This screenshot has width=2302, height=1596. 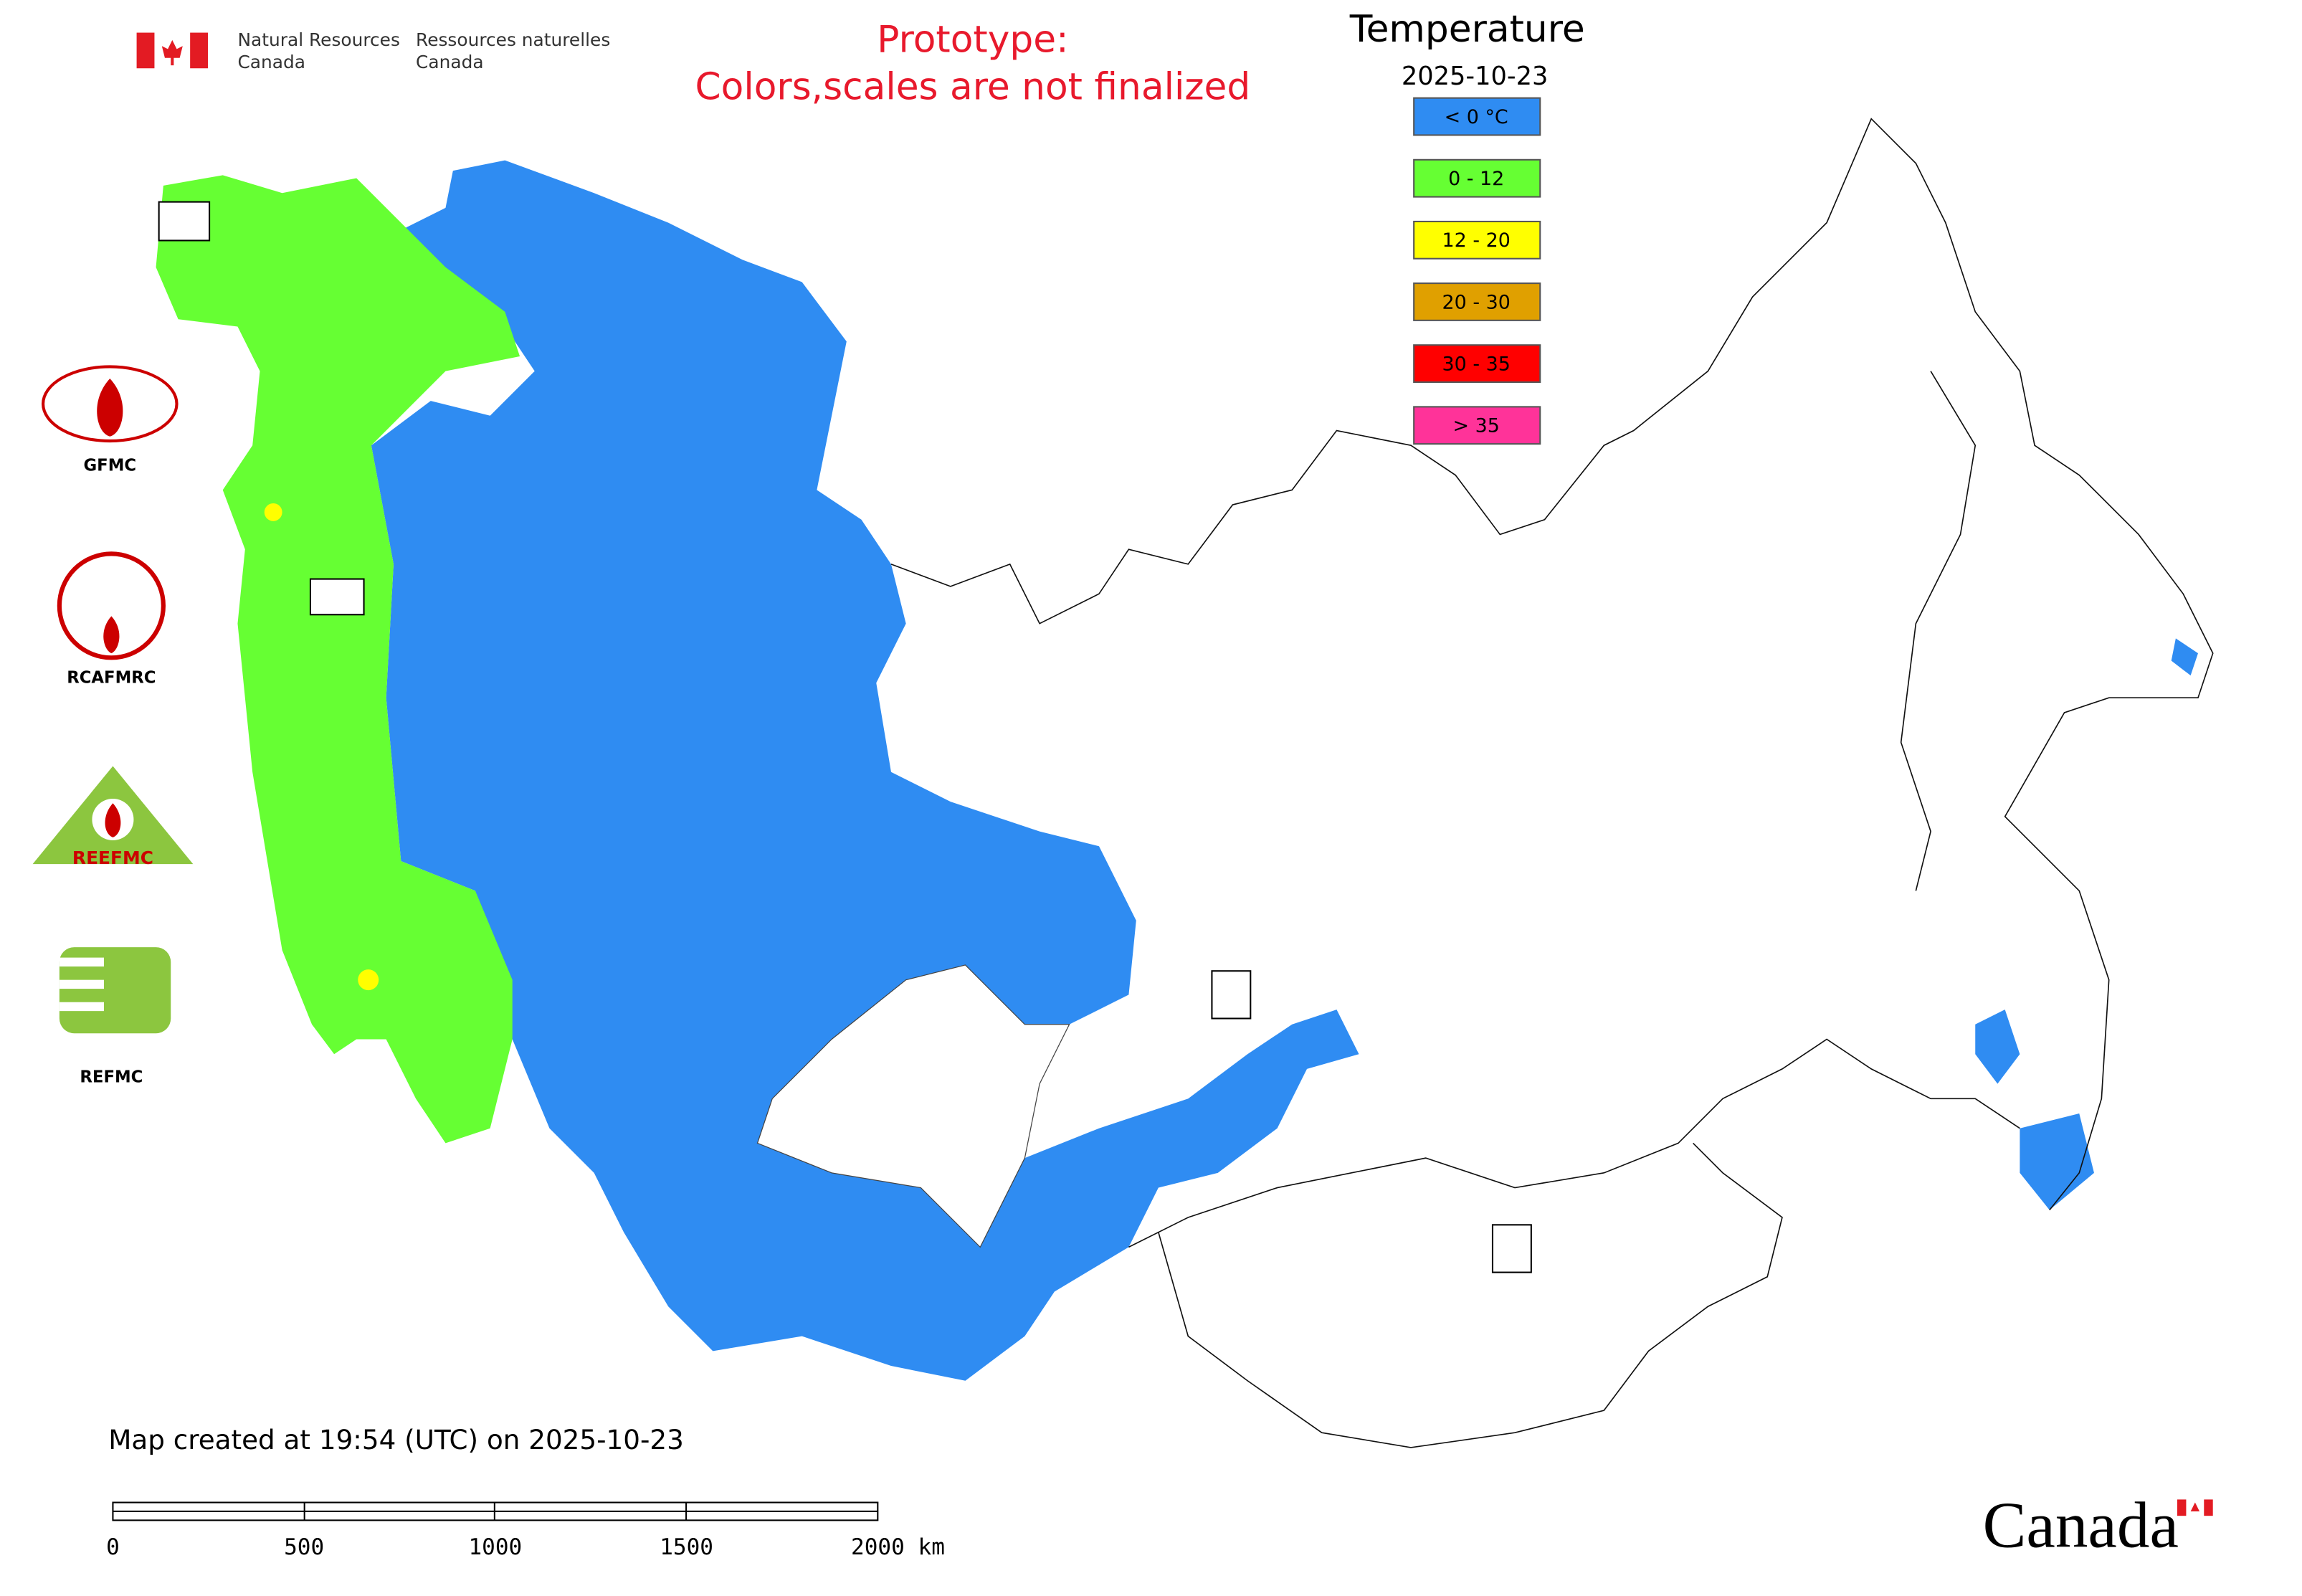 I want to click on logo-label: GFMC, so click(x=110, y=465).